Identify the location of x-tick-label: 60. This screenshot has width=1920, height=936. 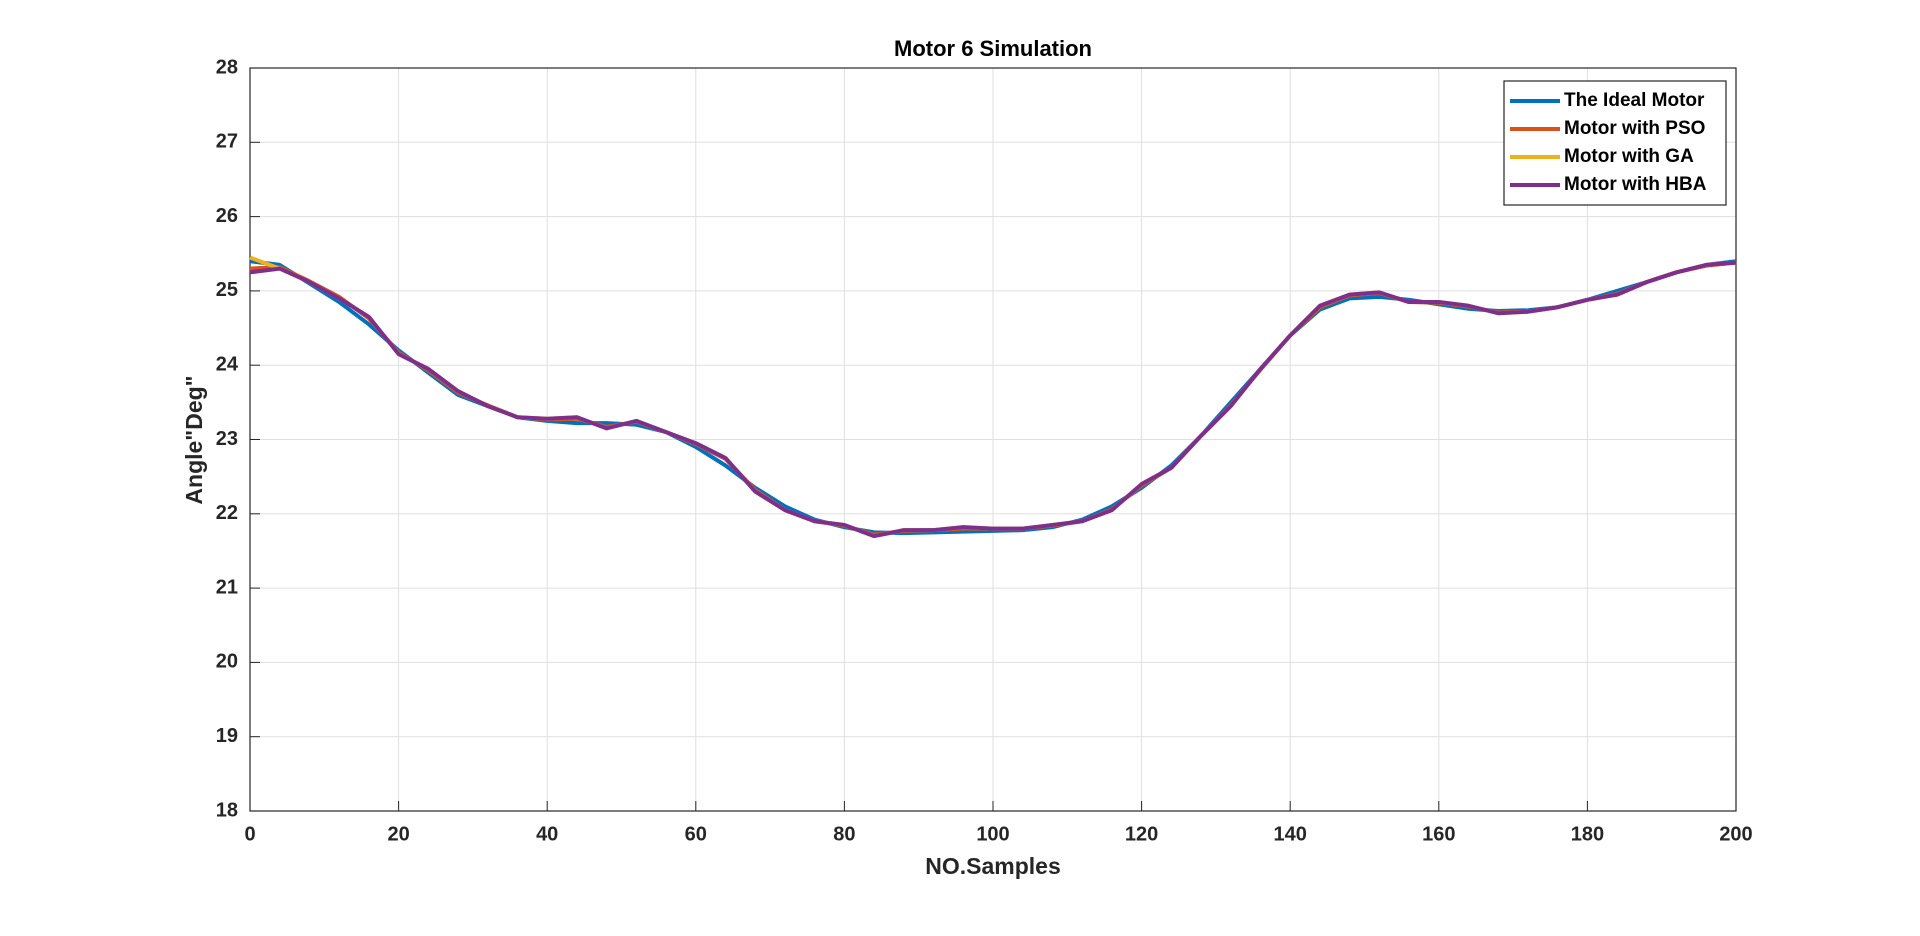
(696, 834).